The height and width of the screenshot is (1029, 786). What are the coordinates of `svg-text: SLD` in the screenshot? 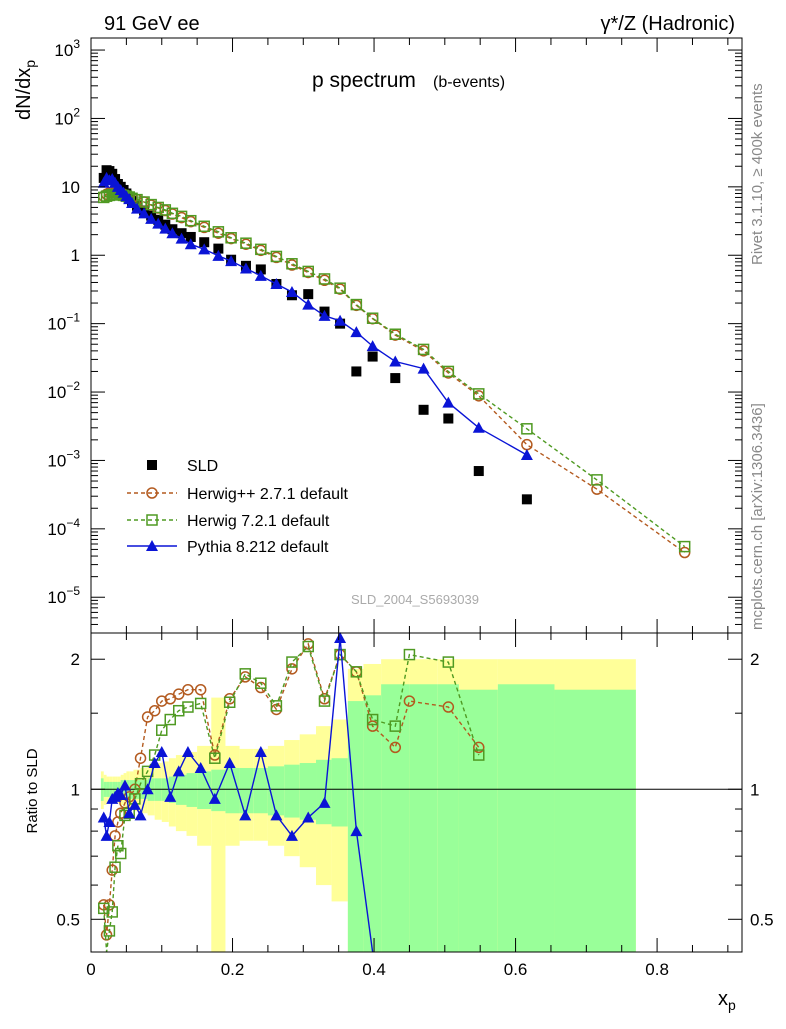 It's located at (202, 466).